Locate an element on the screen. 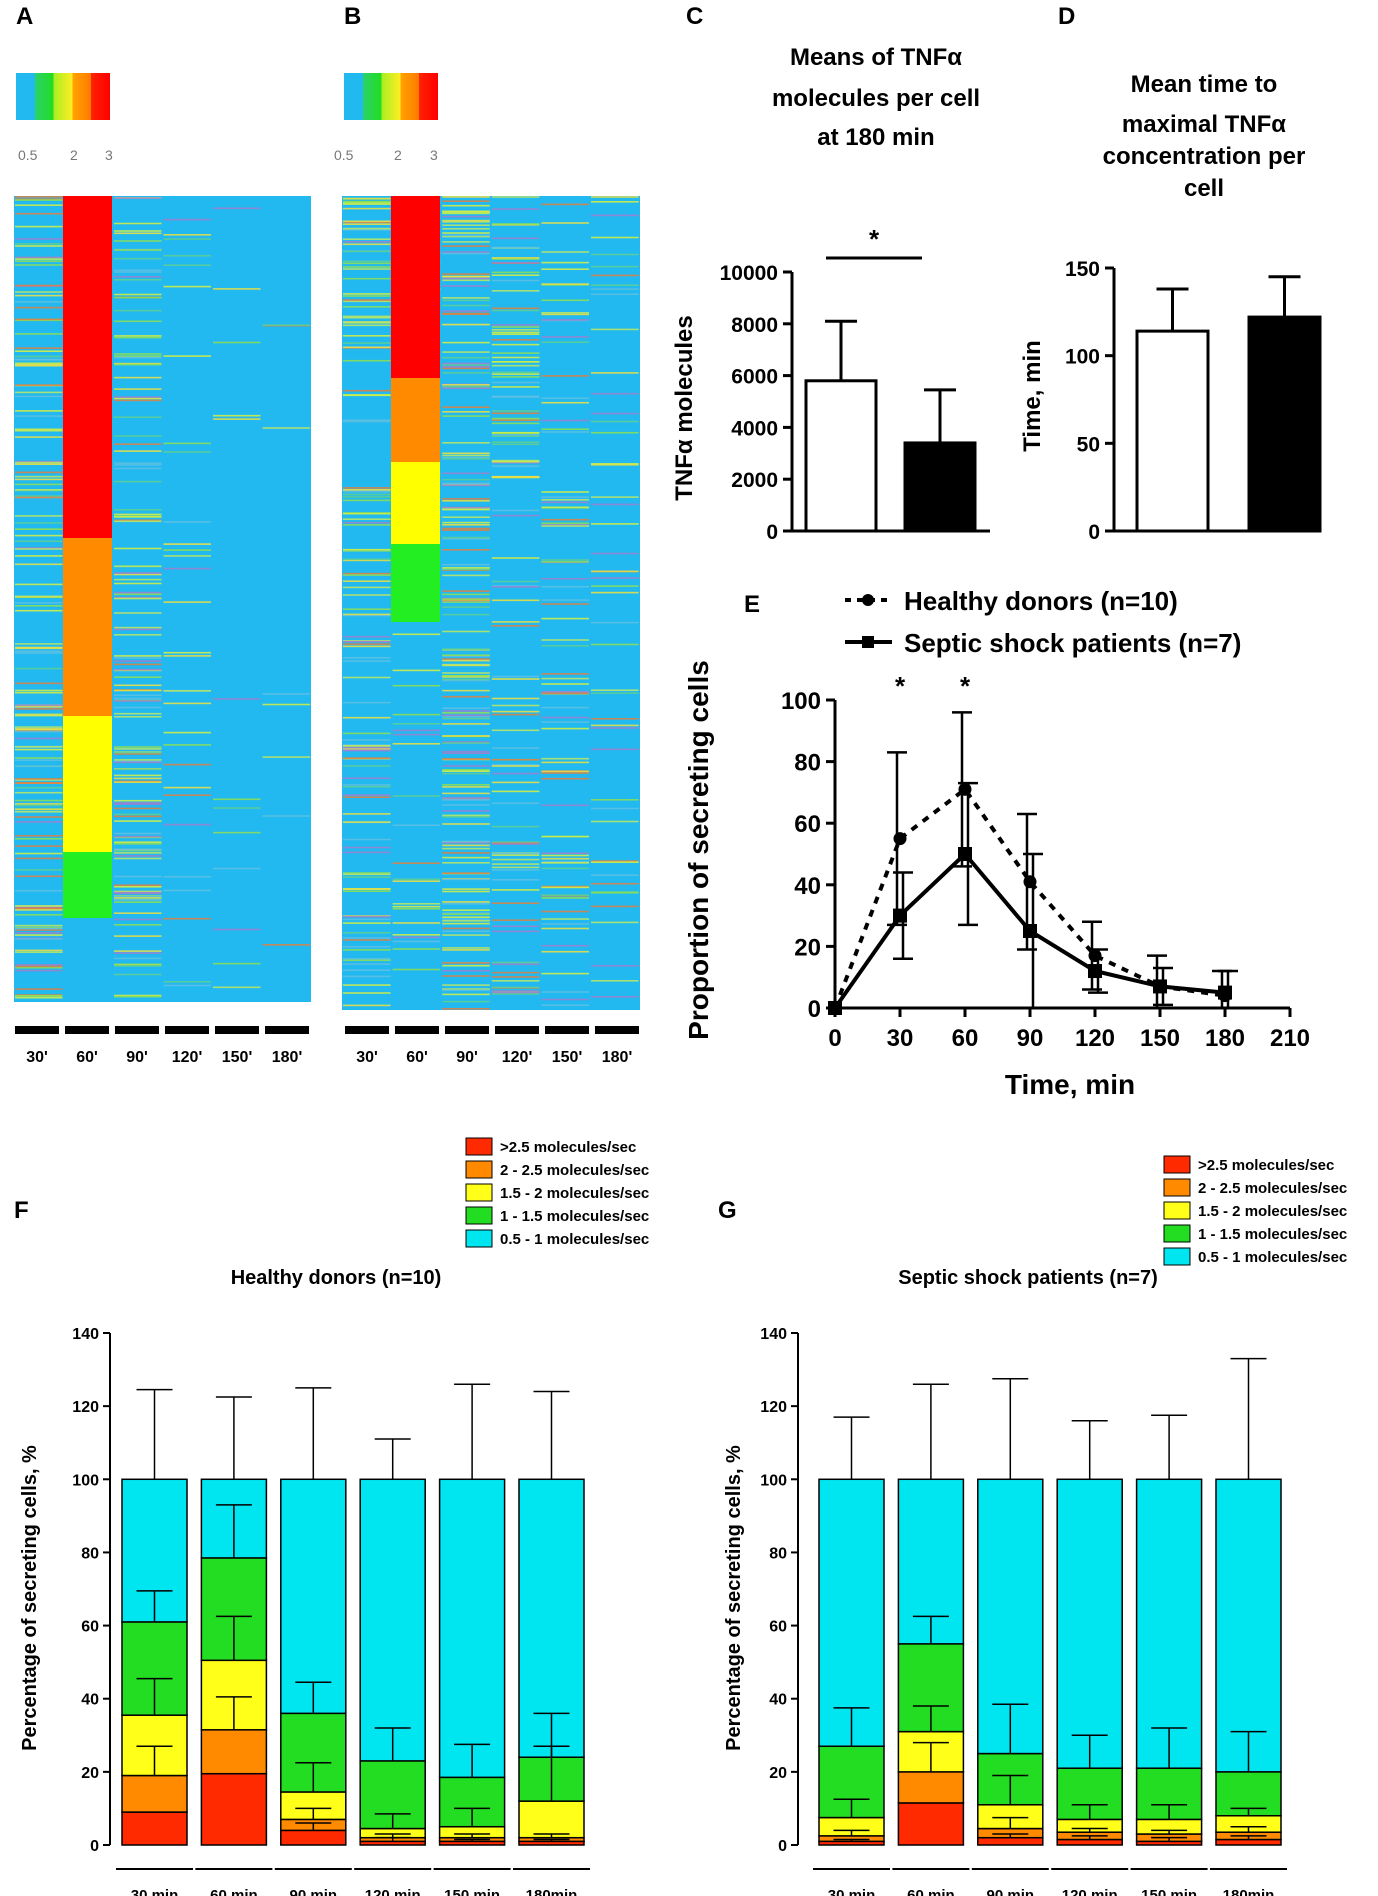 Image resolution: width=1378 pixels, height=1896 pixels. chart-f-ytick-label: 0 is located at coordinates (94, 1846).